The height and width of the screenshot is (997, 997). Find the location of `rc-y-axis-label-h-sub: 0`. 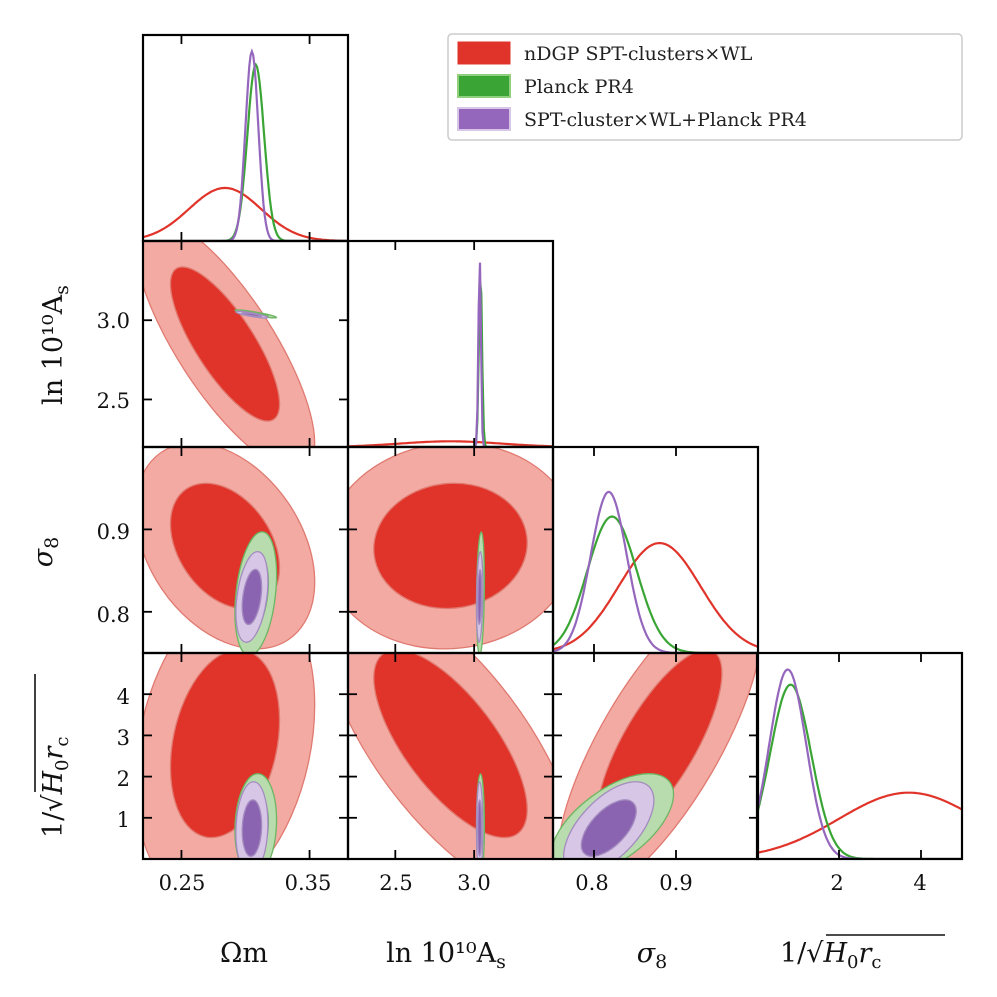

rc-y-axis-label-h-sub: 0 is located at coordinates (62, 765).